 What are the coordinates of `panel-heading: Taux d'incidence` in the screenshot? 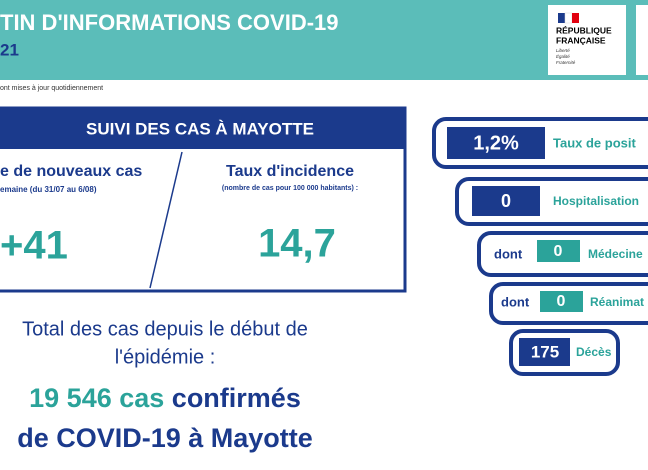 It's located at (290, 171).